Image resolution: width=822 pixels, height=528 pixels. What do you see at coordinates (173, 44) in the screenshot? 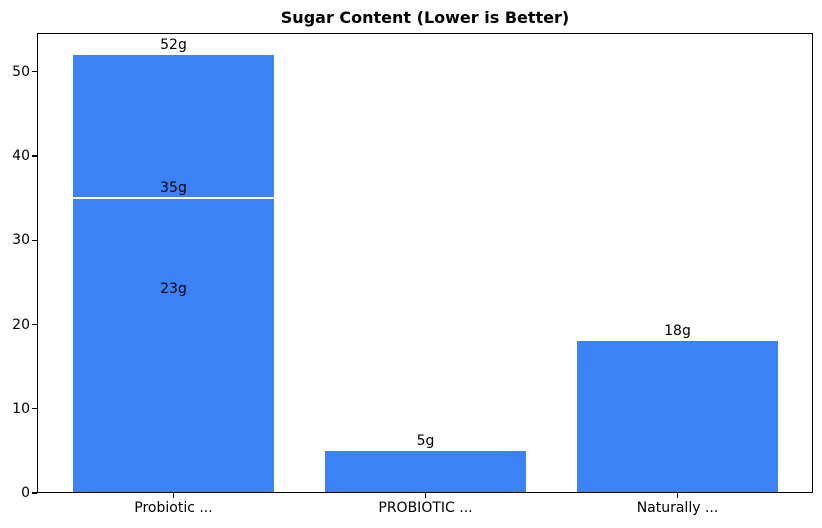
I see `bar-value-label: 52g` at bounding box center [173, 44].